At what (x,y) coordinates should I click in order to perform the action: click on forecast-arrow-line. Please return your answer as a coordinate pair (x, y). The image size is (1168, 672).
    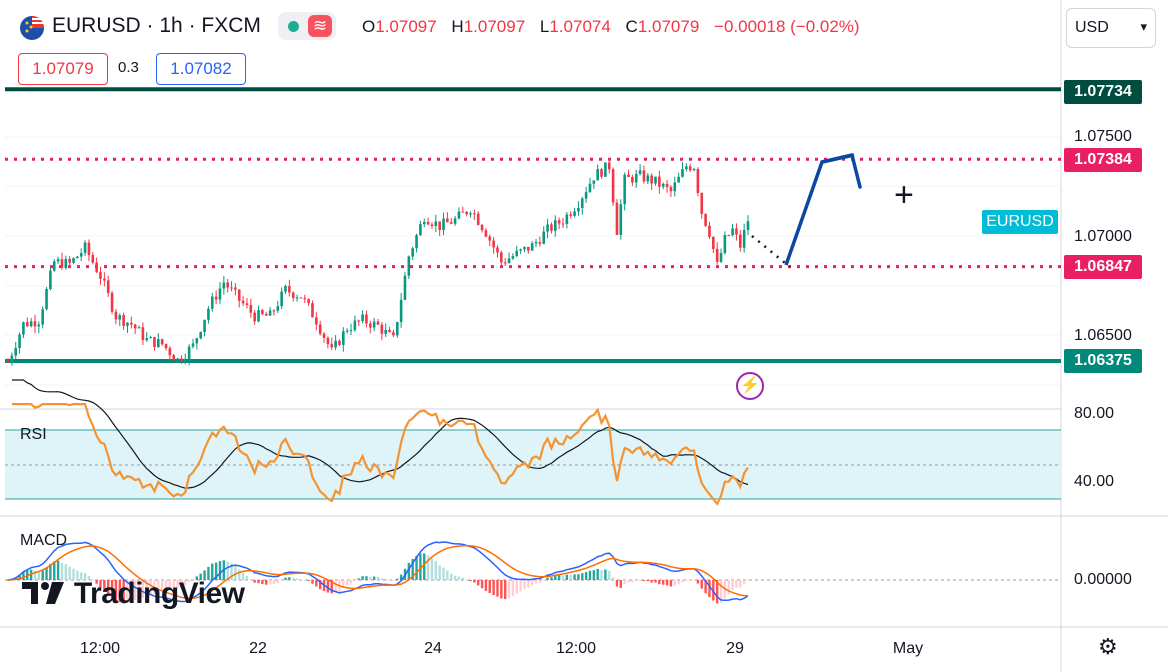
    Looking at the image, I should click on (819, 209).